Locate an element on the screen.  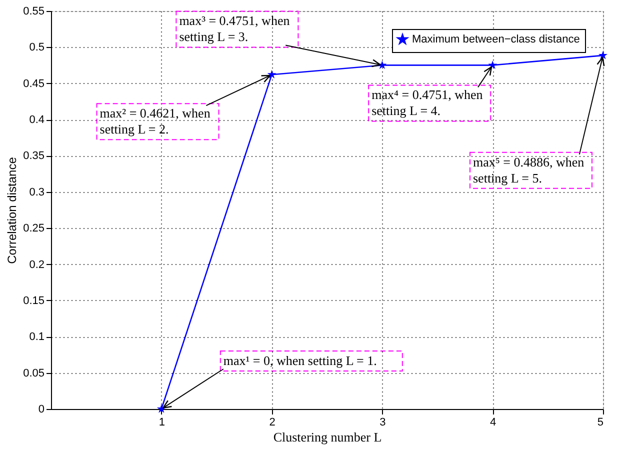
annotation: max² = 0.4621, when setting L = 2. is located at coordinates (155, 121).